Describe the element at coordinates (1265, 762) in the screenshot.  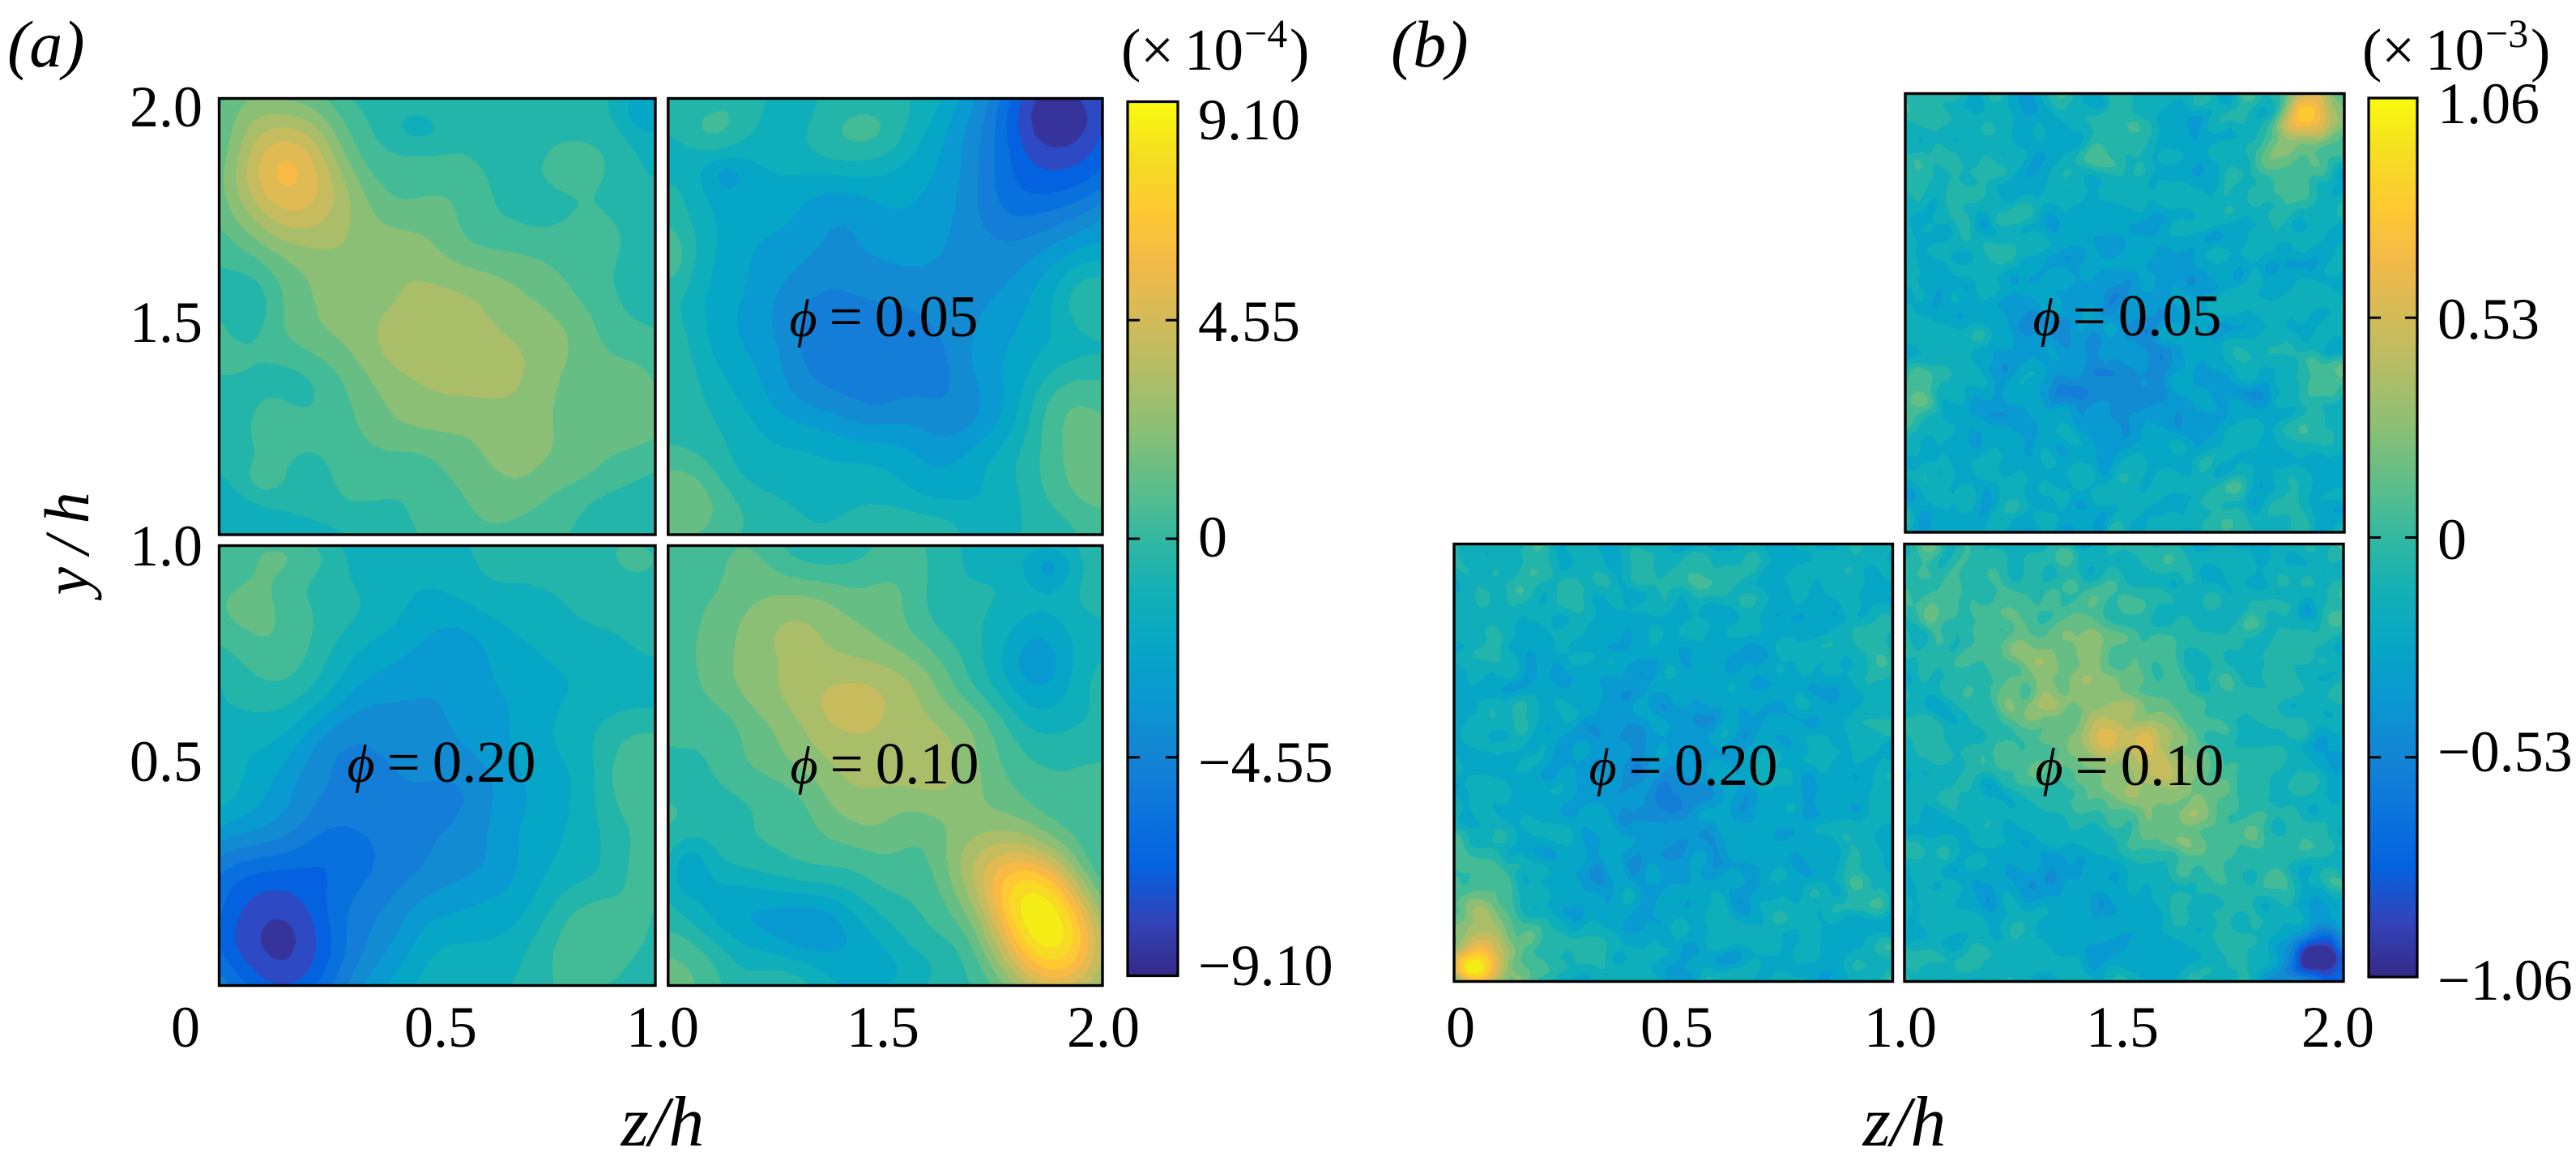
I see `svg-text: −4.55` at that location.